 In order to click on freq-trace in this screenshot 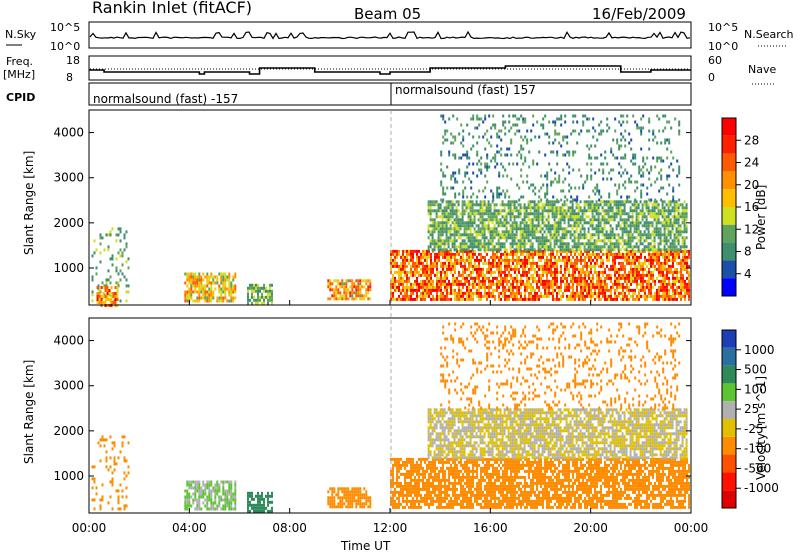, I will do `click(390, 70)`.